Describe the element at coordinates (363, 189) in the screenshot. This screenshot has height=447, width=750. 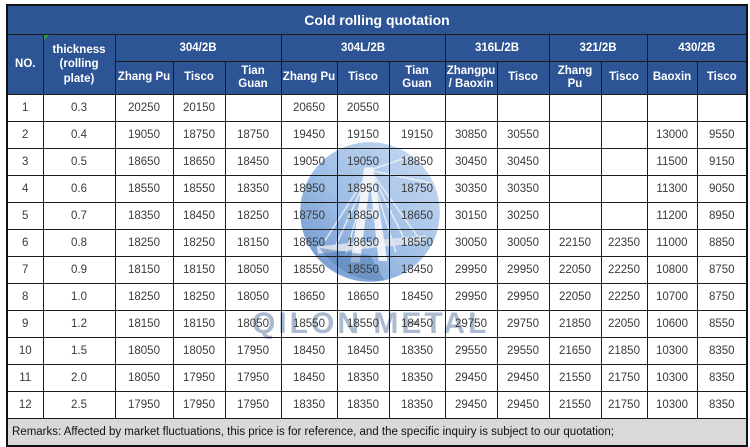
I see `cell-price: 18950` at that location.